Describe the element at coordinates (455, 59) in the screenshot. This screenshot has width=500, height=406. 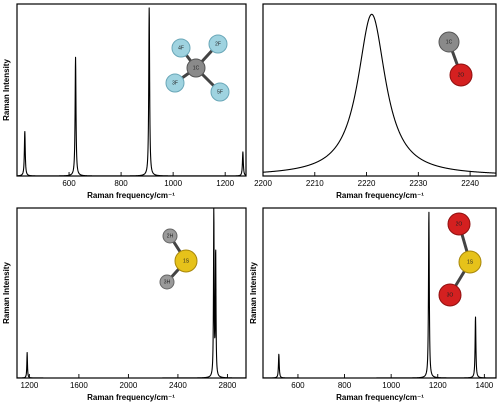
I see `co-molecule: 1C 2O` at that location.